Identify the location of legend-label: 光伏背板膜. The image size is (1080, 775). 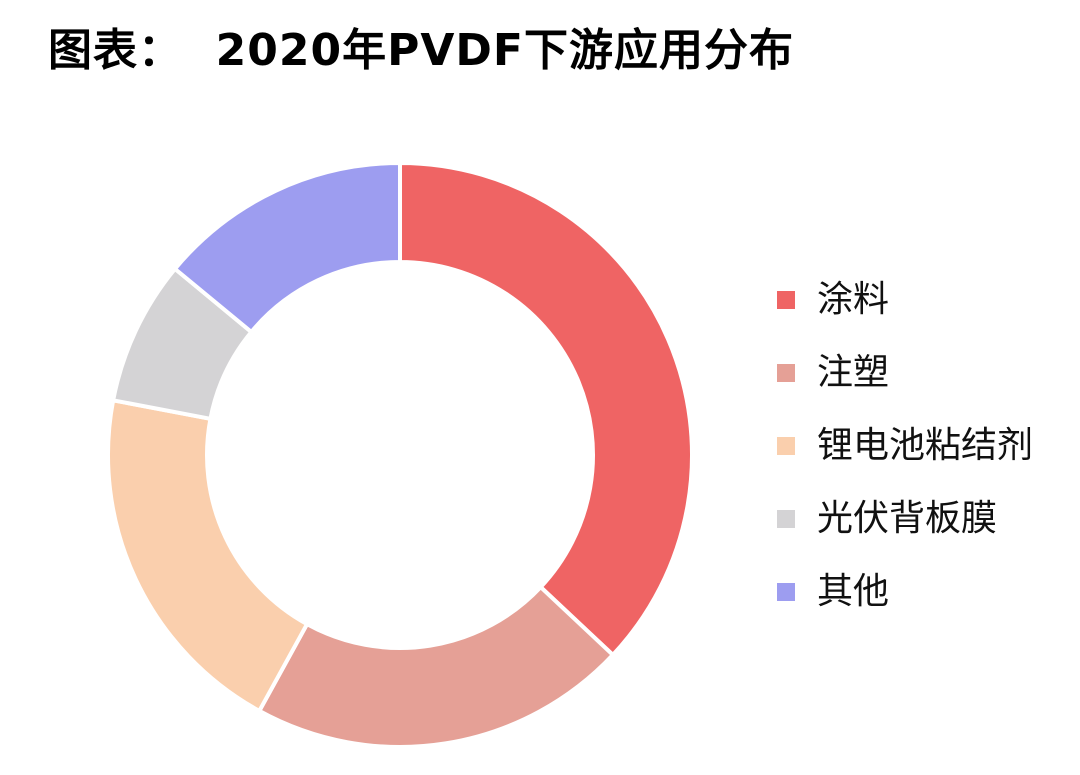
(907, 518).